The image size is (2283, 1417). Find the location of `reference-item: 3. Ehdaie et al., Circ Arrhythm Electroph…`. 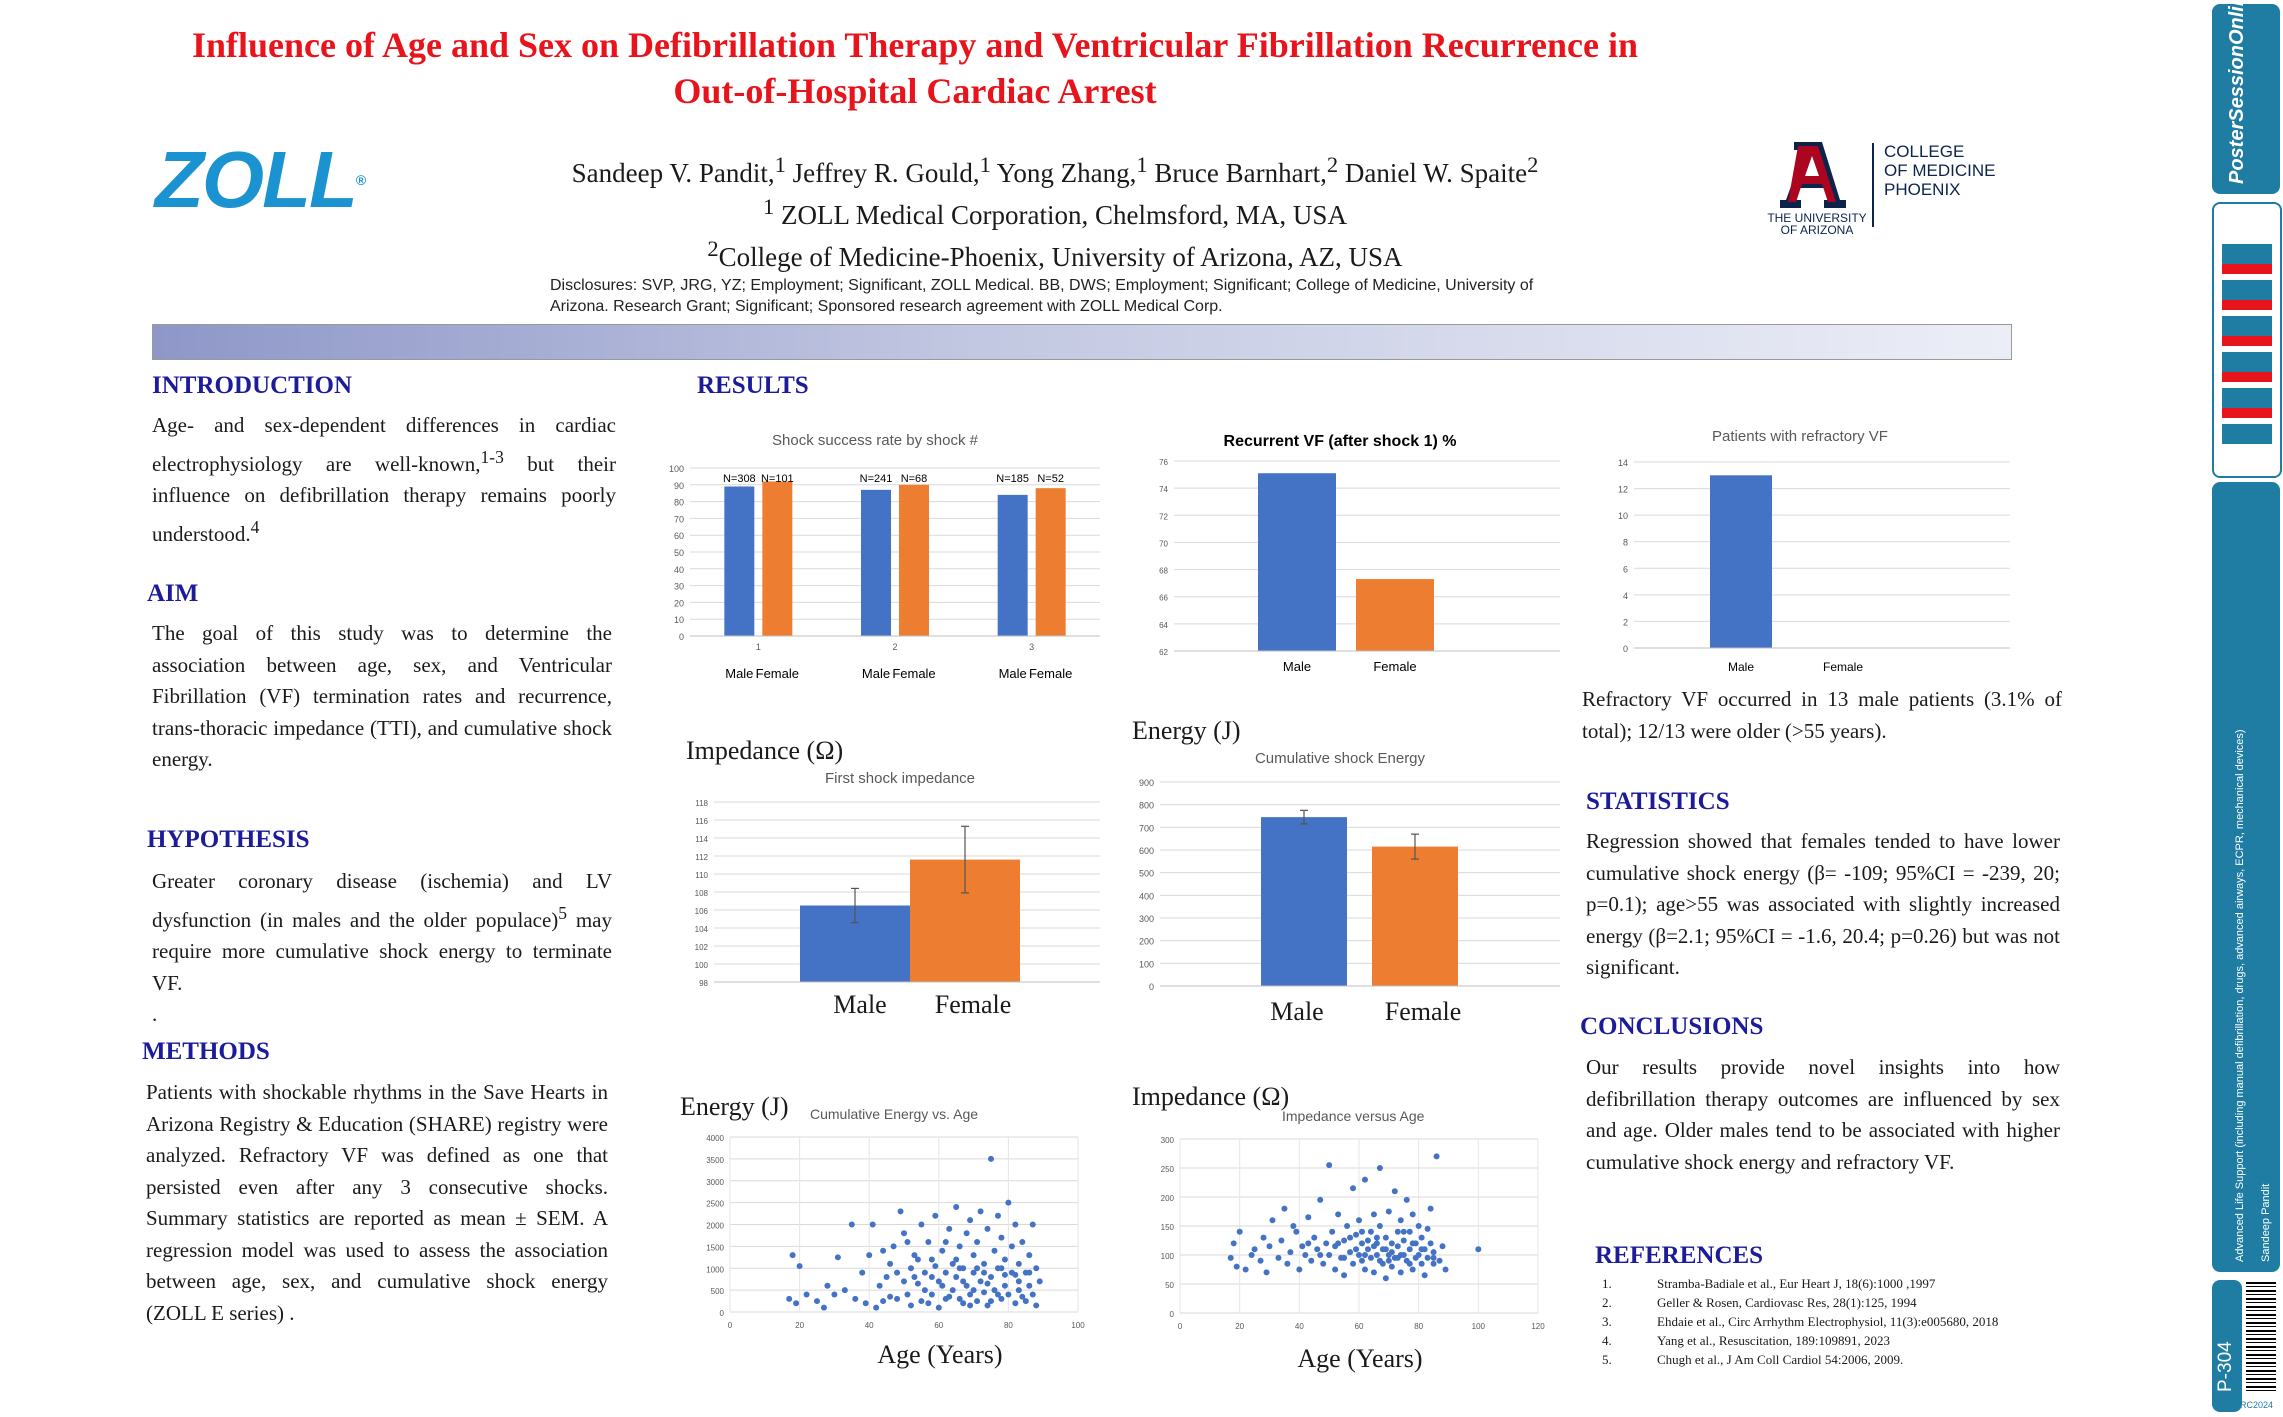

reference-item: 3. Ehdaie et al., Circ Arrhythm Electroph… is located at coordinates (1800, 1321).